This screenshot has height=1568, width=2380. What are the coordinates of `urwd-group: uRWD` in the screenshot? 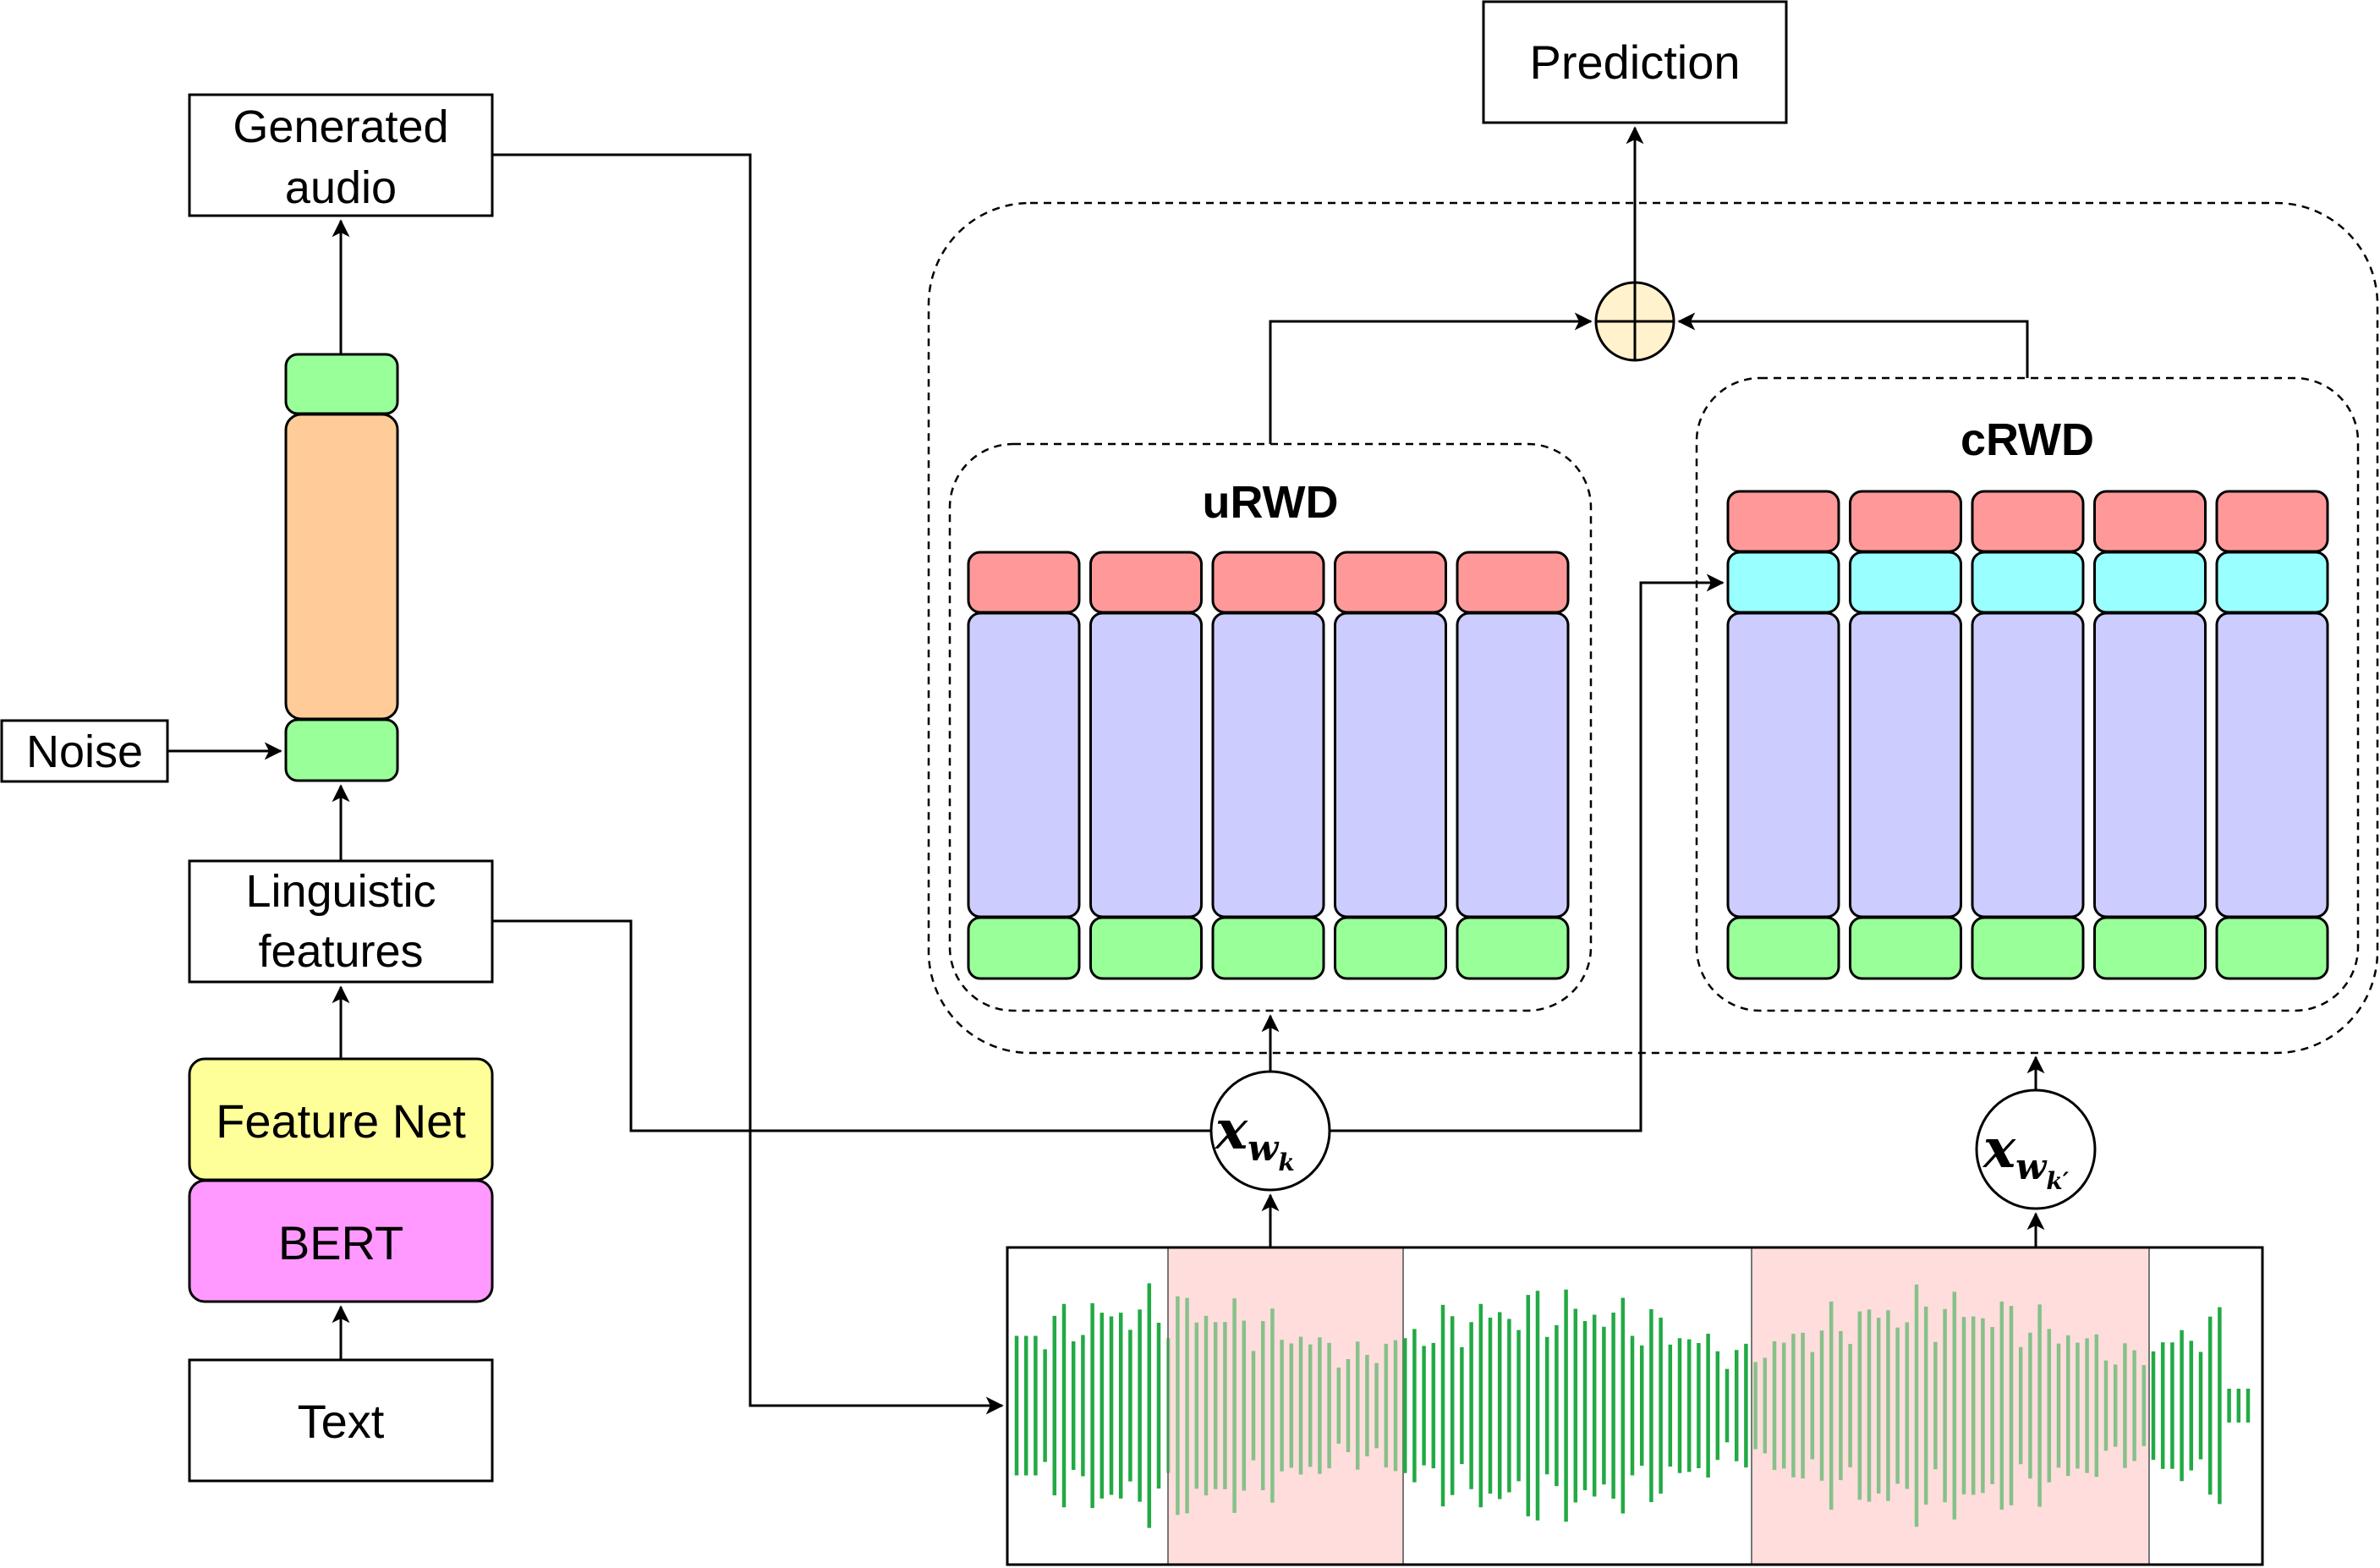 It's located at (1270, 727).